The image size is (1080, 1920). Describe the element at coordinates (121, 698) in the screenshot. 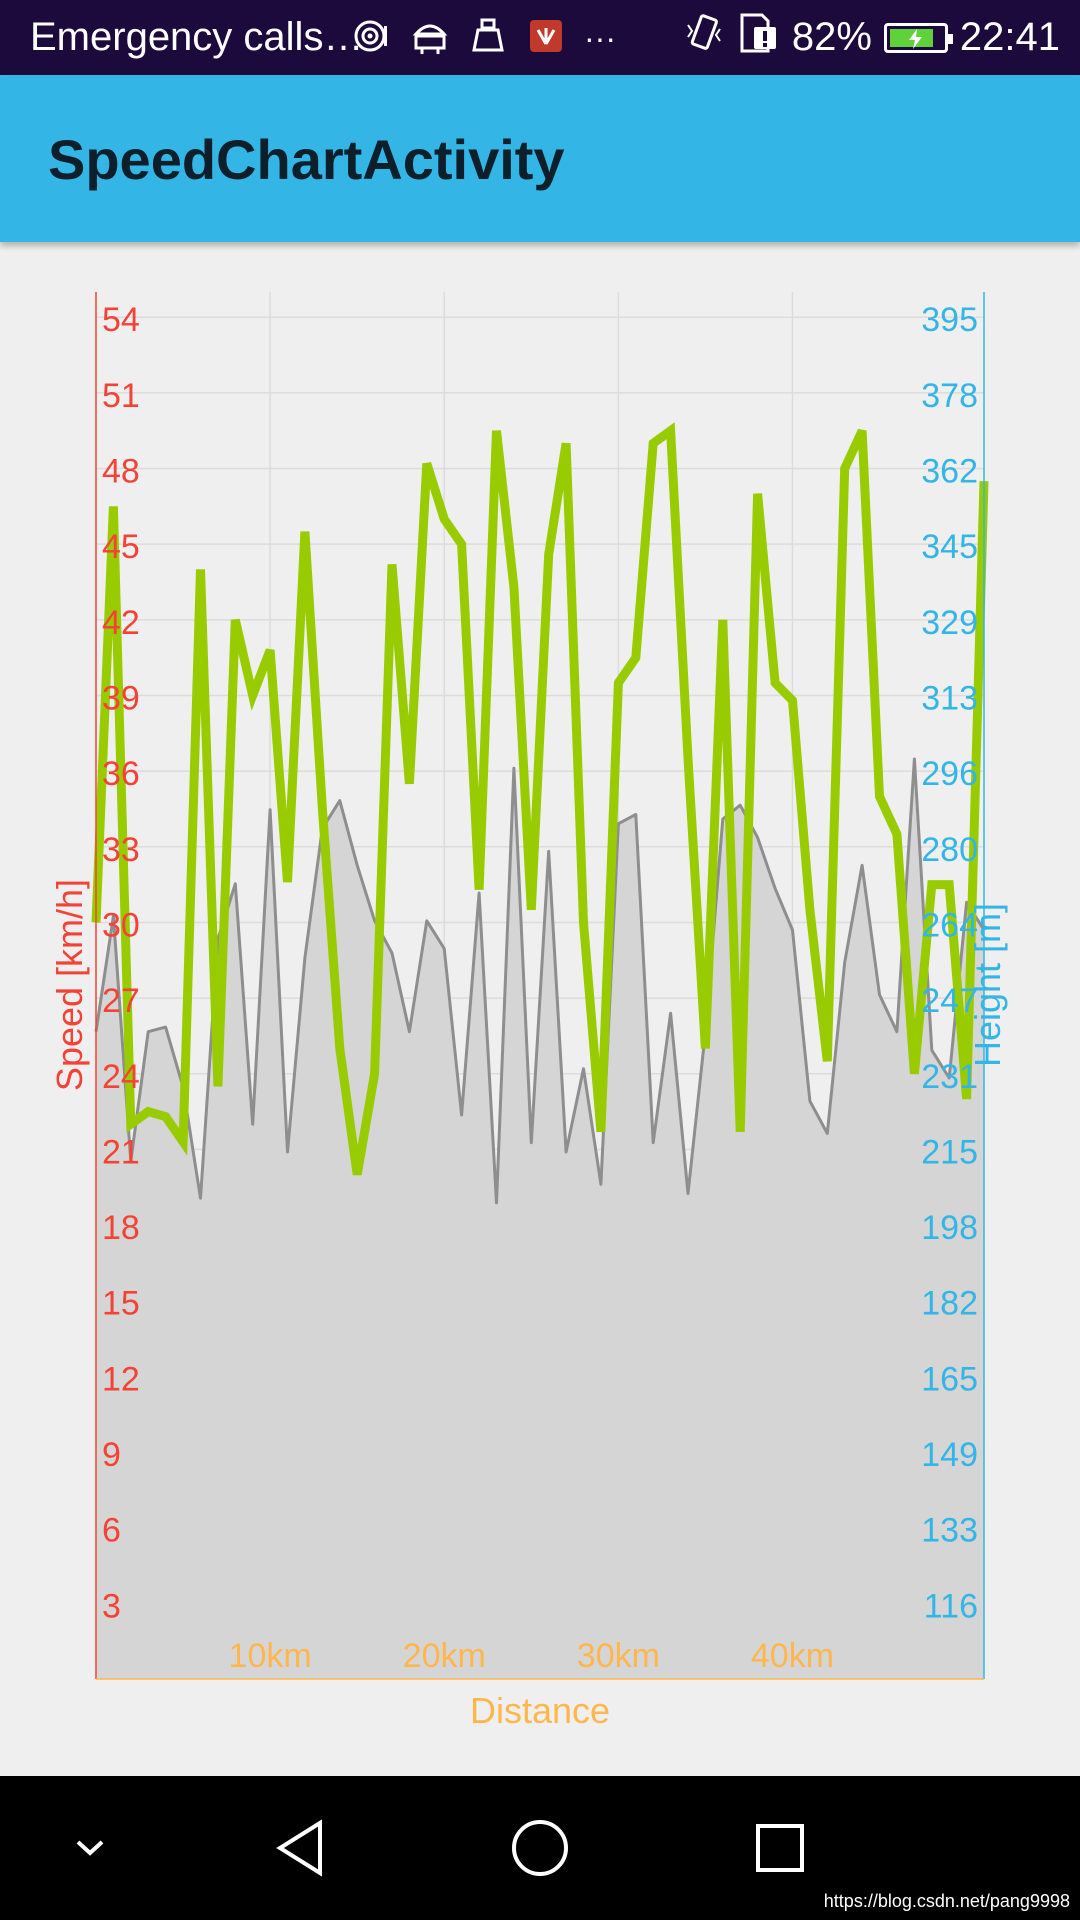

I see `left-tick-label: 39` at that location.